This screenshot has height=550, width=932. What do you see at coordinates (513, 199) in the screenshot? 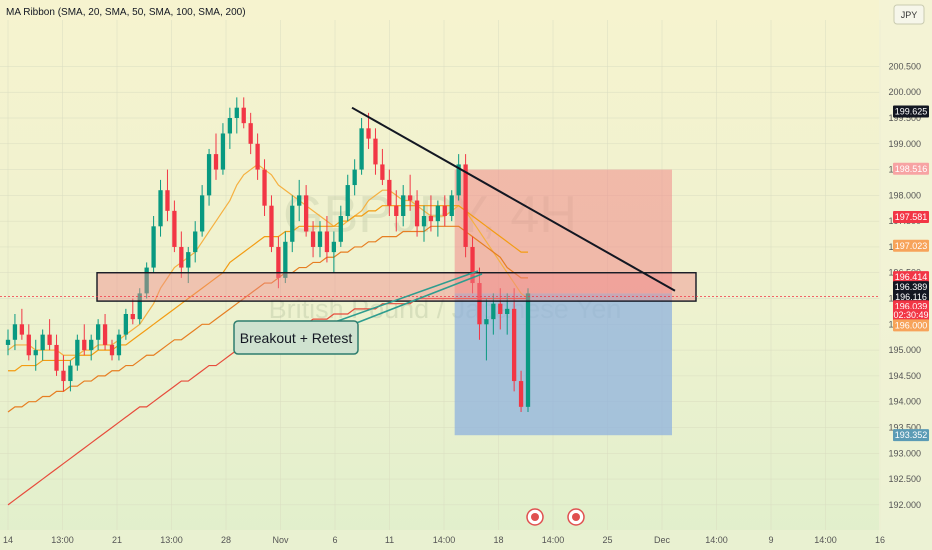
I see `trendline` at bounding box center [513, 199].